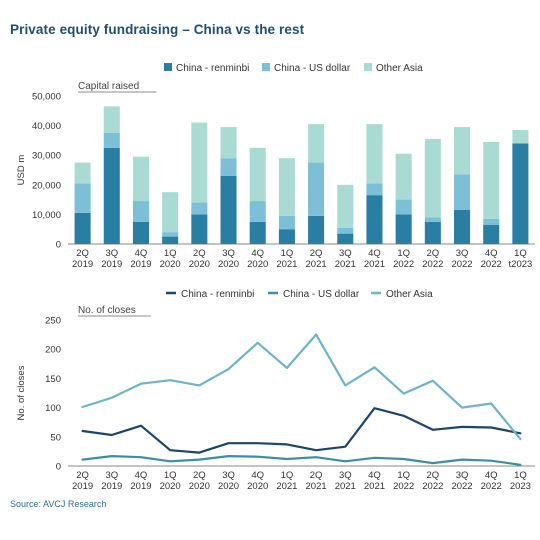 This screenshot has height=540, width=540. What do you see at coordinates (53, 350) in the screenshot?
I see `y-tick-label: 200` at bounding box center [53, 350].